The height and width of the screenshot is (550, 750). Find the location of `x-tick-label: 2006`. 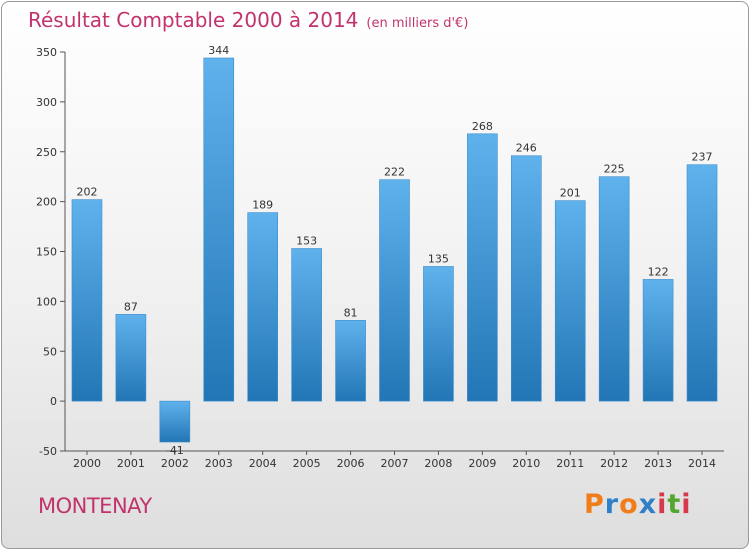

x-tick-label: 2006 is located at coordinates (351, 463).